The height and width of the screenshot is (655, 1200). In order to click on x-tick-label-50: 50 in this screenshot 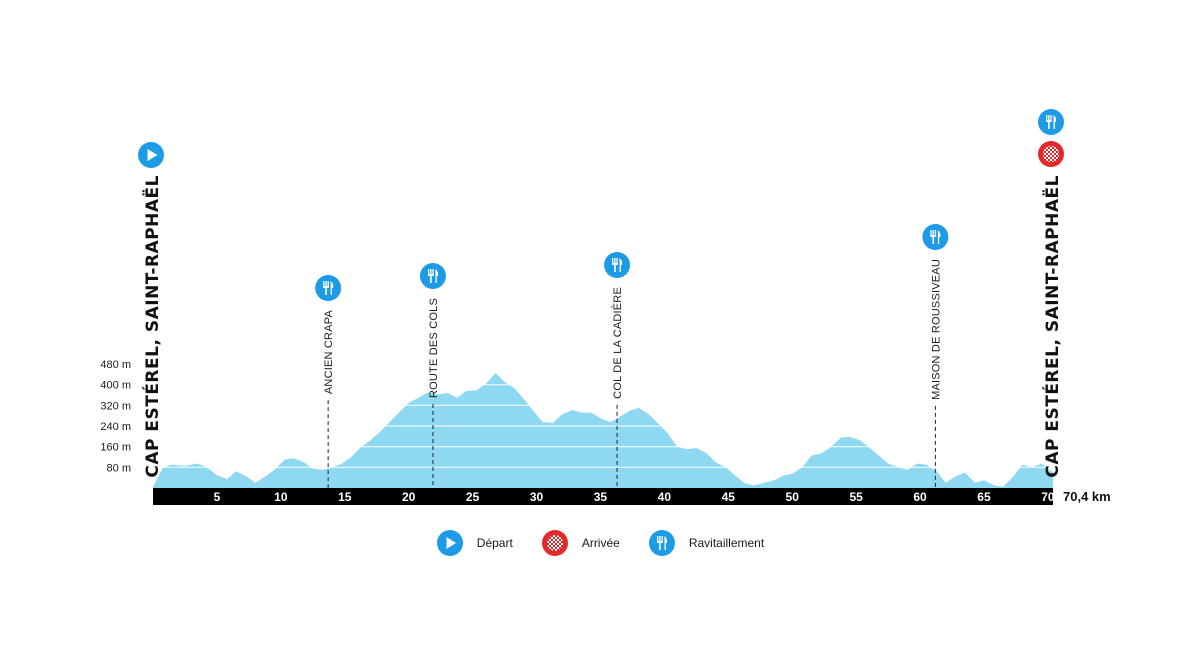, I will do `click(793, 497)`.